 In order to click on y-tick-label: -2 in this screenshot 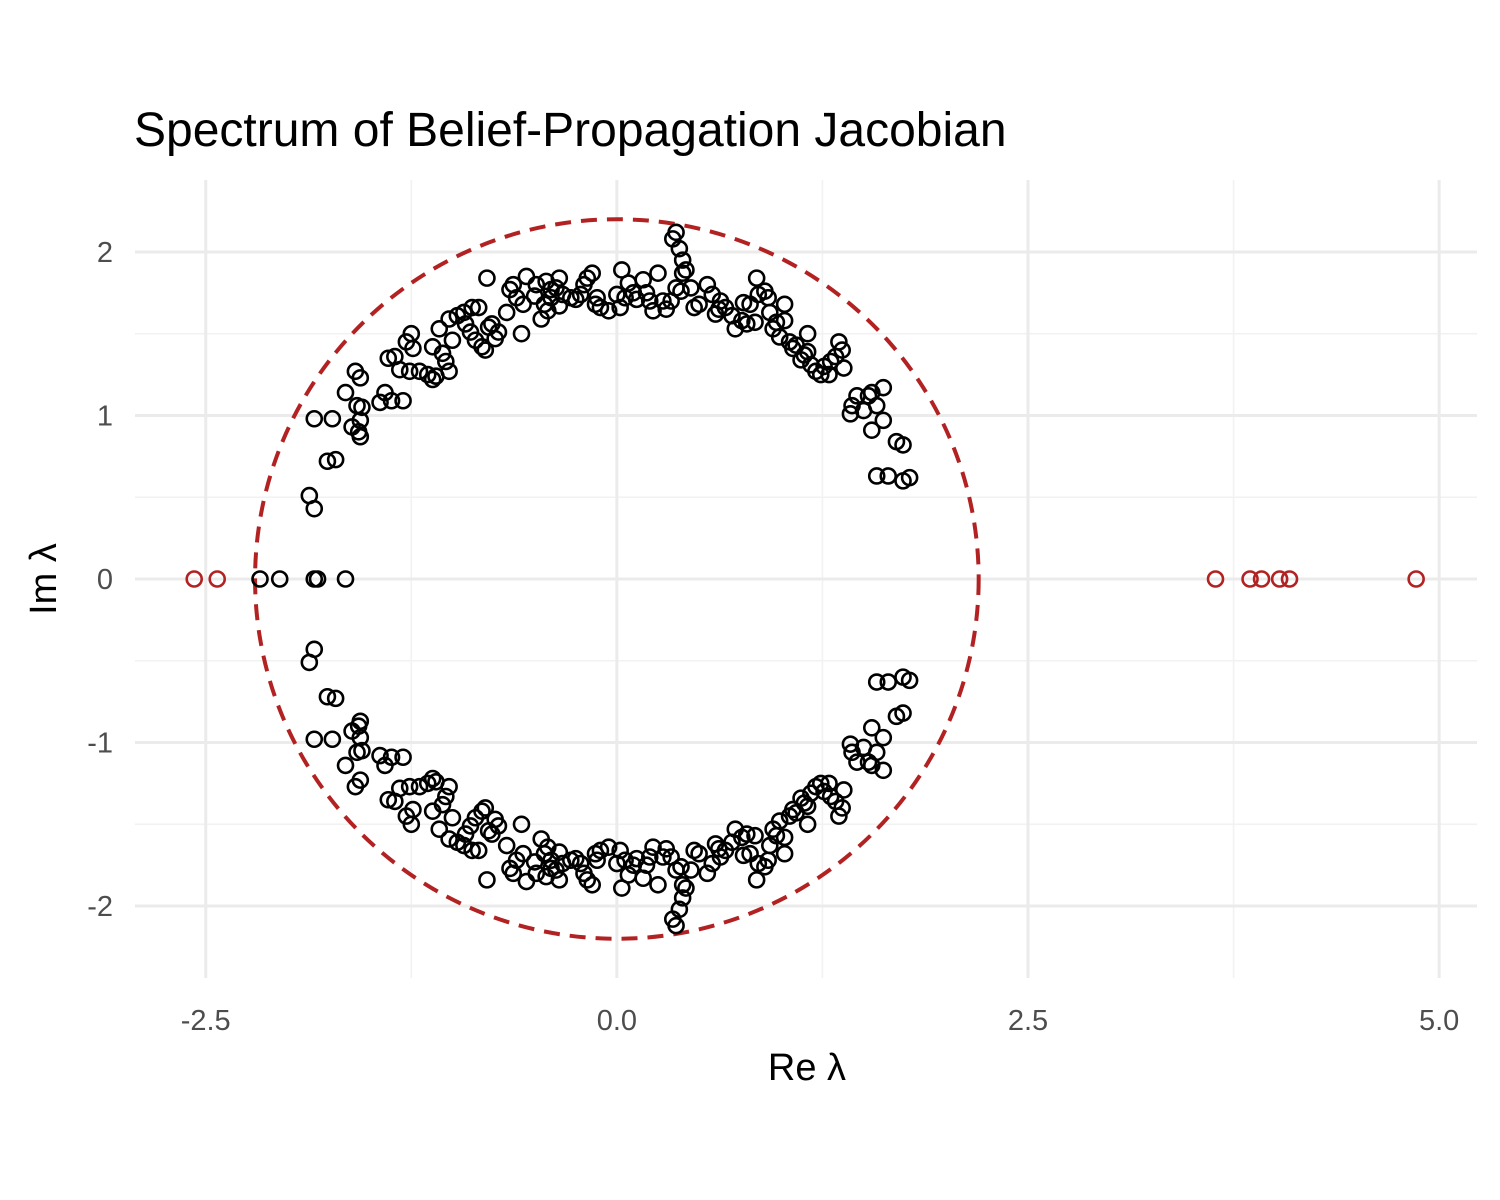, I will do `click(100, 907)`.